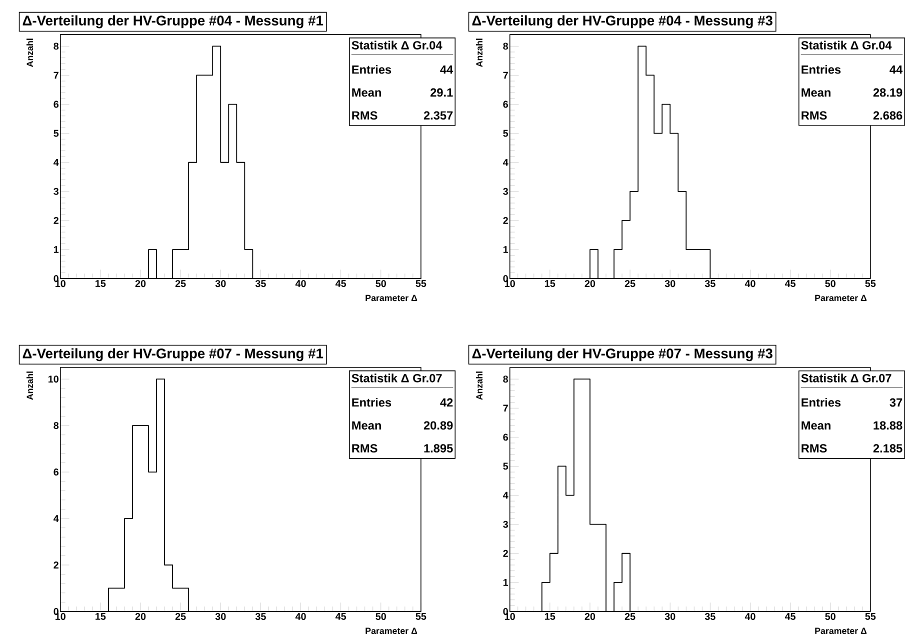 The height and width of the screenshot is (636, 905). I want to click on text: 2.185, so click(887, 448).